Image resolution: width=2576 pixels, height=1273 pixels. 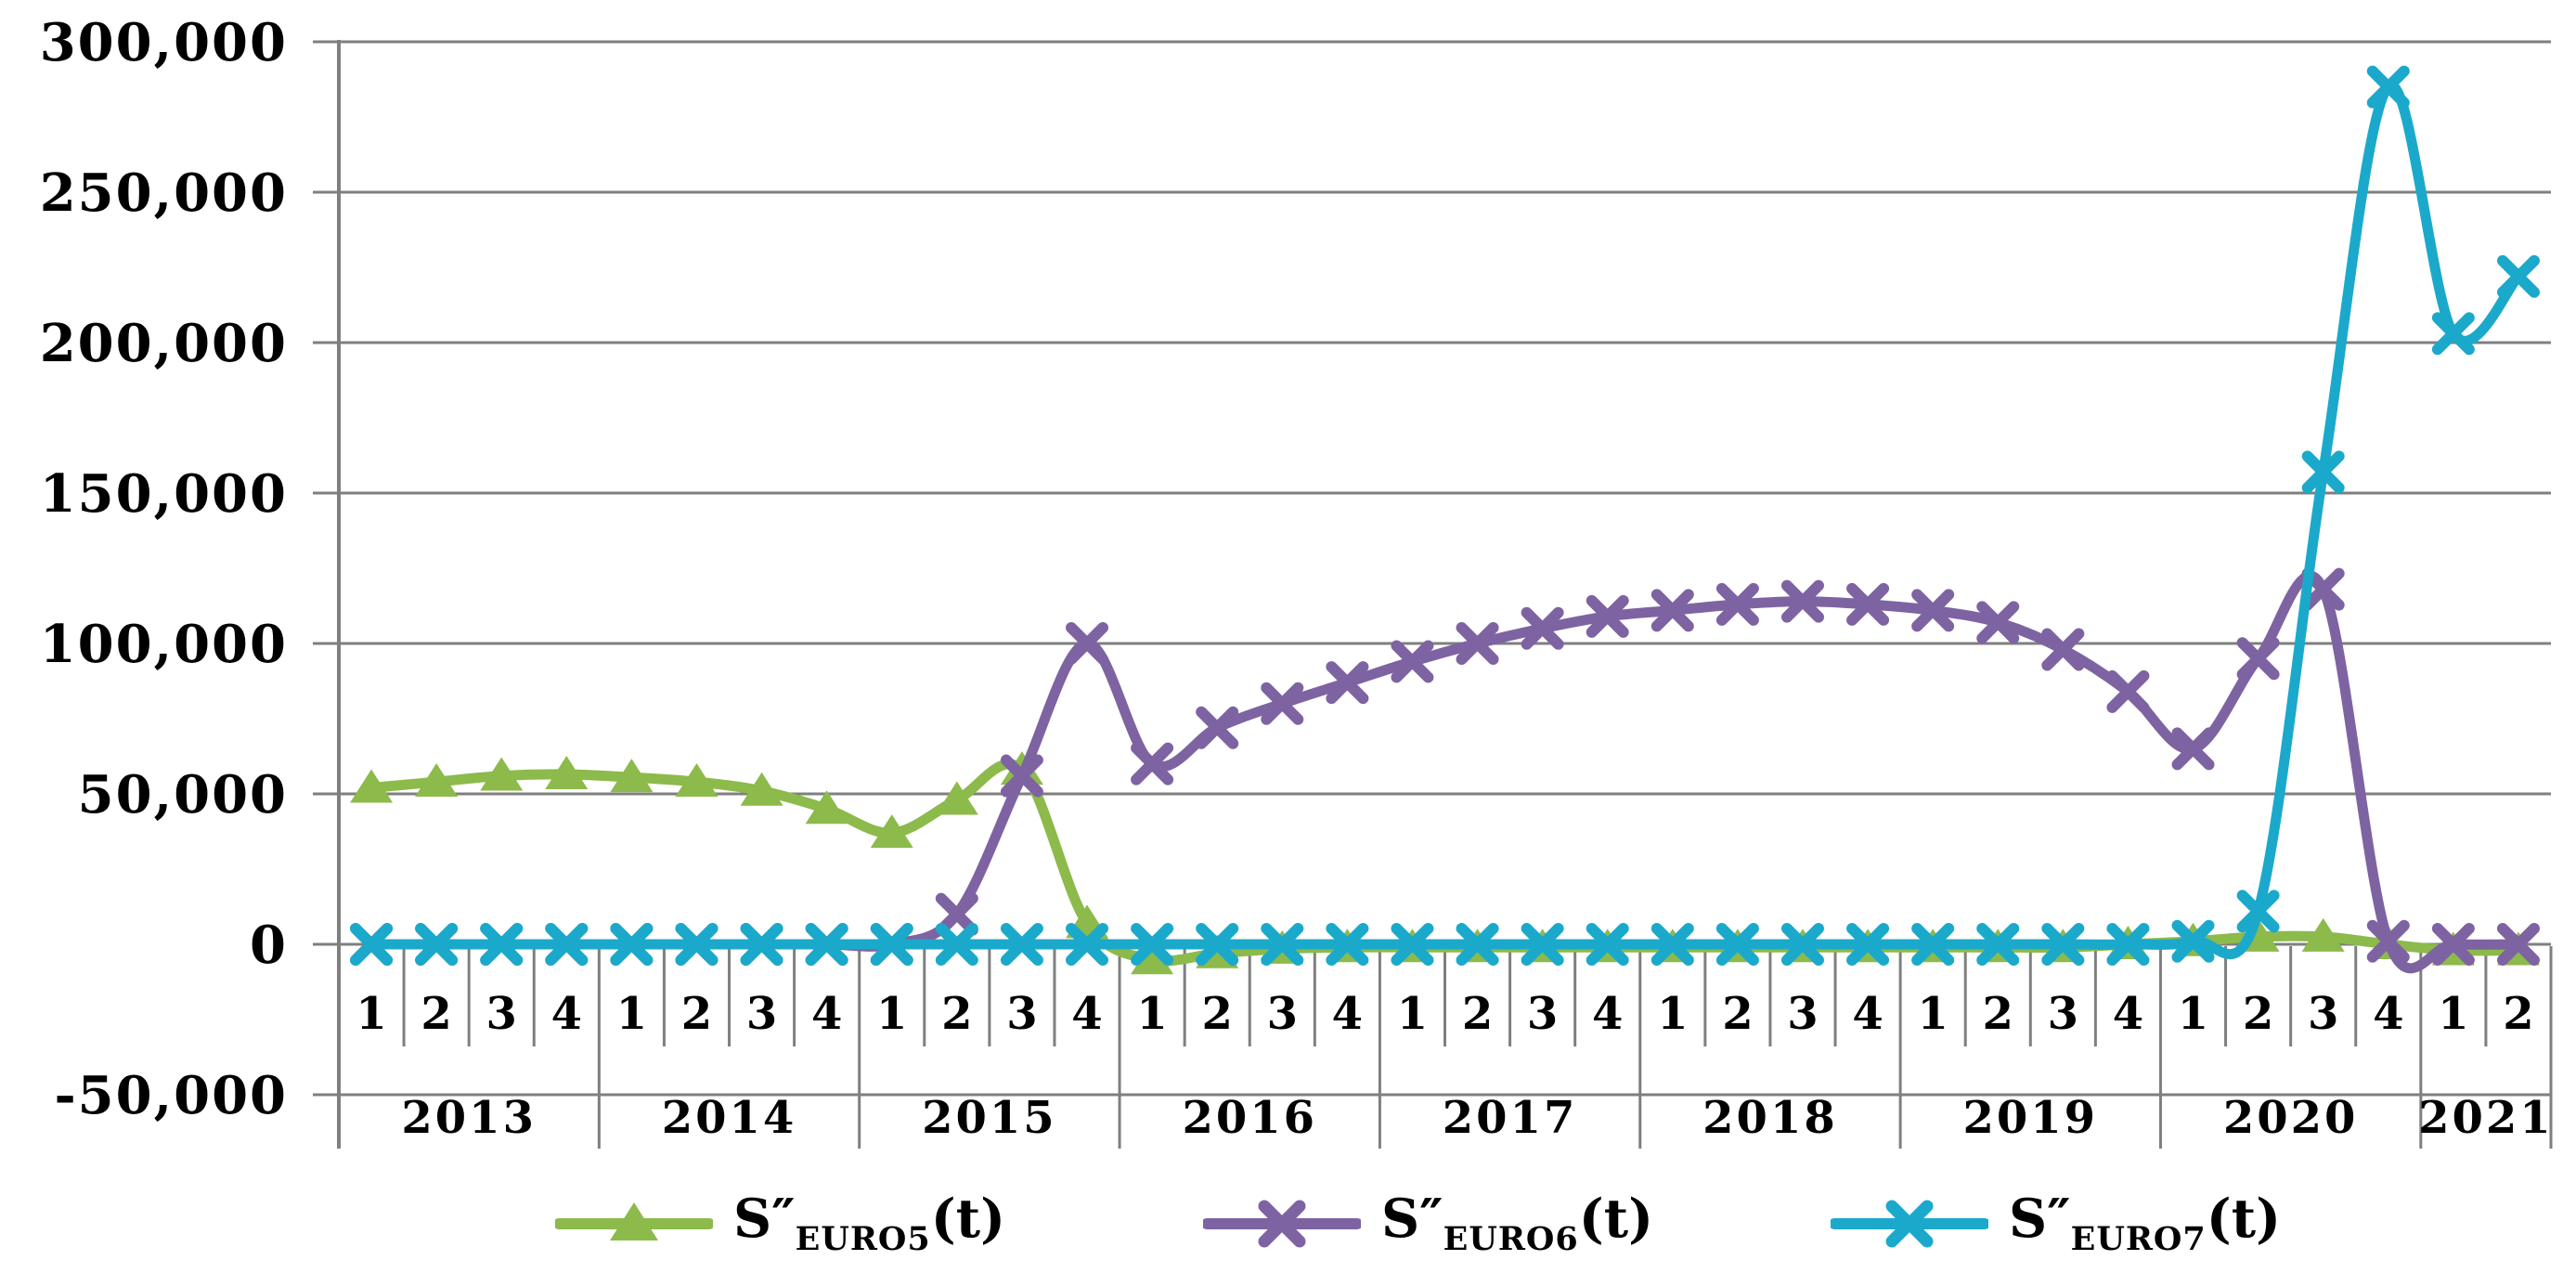 What do you see at coordinates (164, 344) in the screenshot?
I see `y-axis-tick-label: 200,000` at bounding box center [164, 344].